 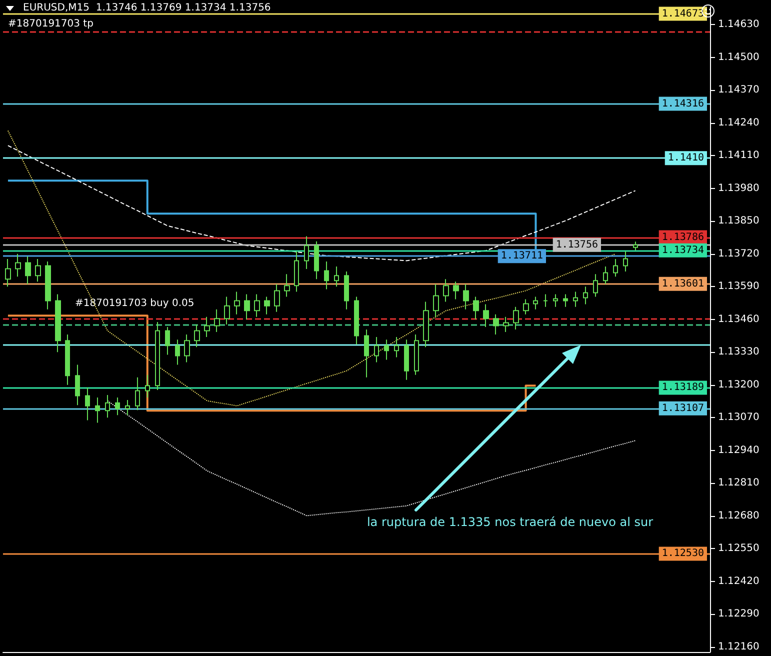 I want to click on ref-line-label: #1870191703 buy 0.05, so click(x=134, y=304).